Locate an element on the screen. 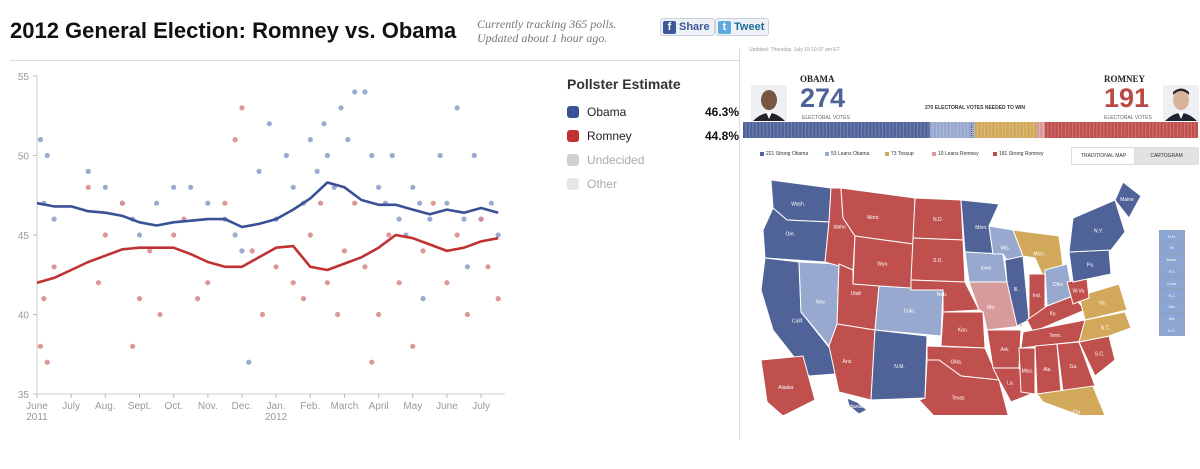 The height and width of the screenshot is (469, 1200). traditional-map-tab: TRADITIONAL MAP is located at coordinates (1103, 156).